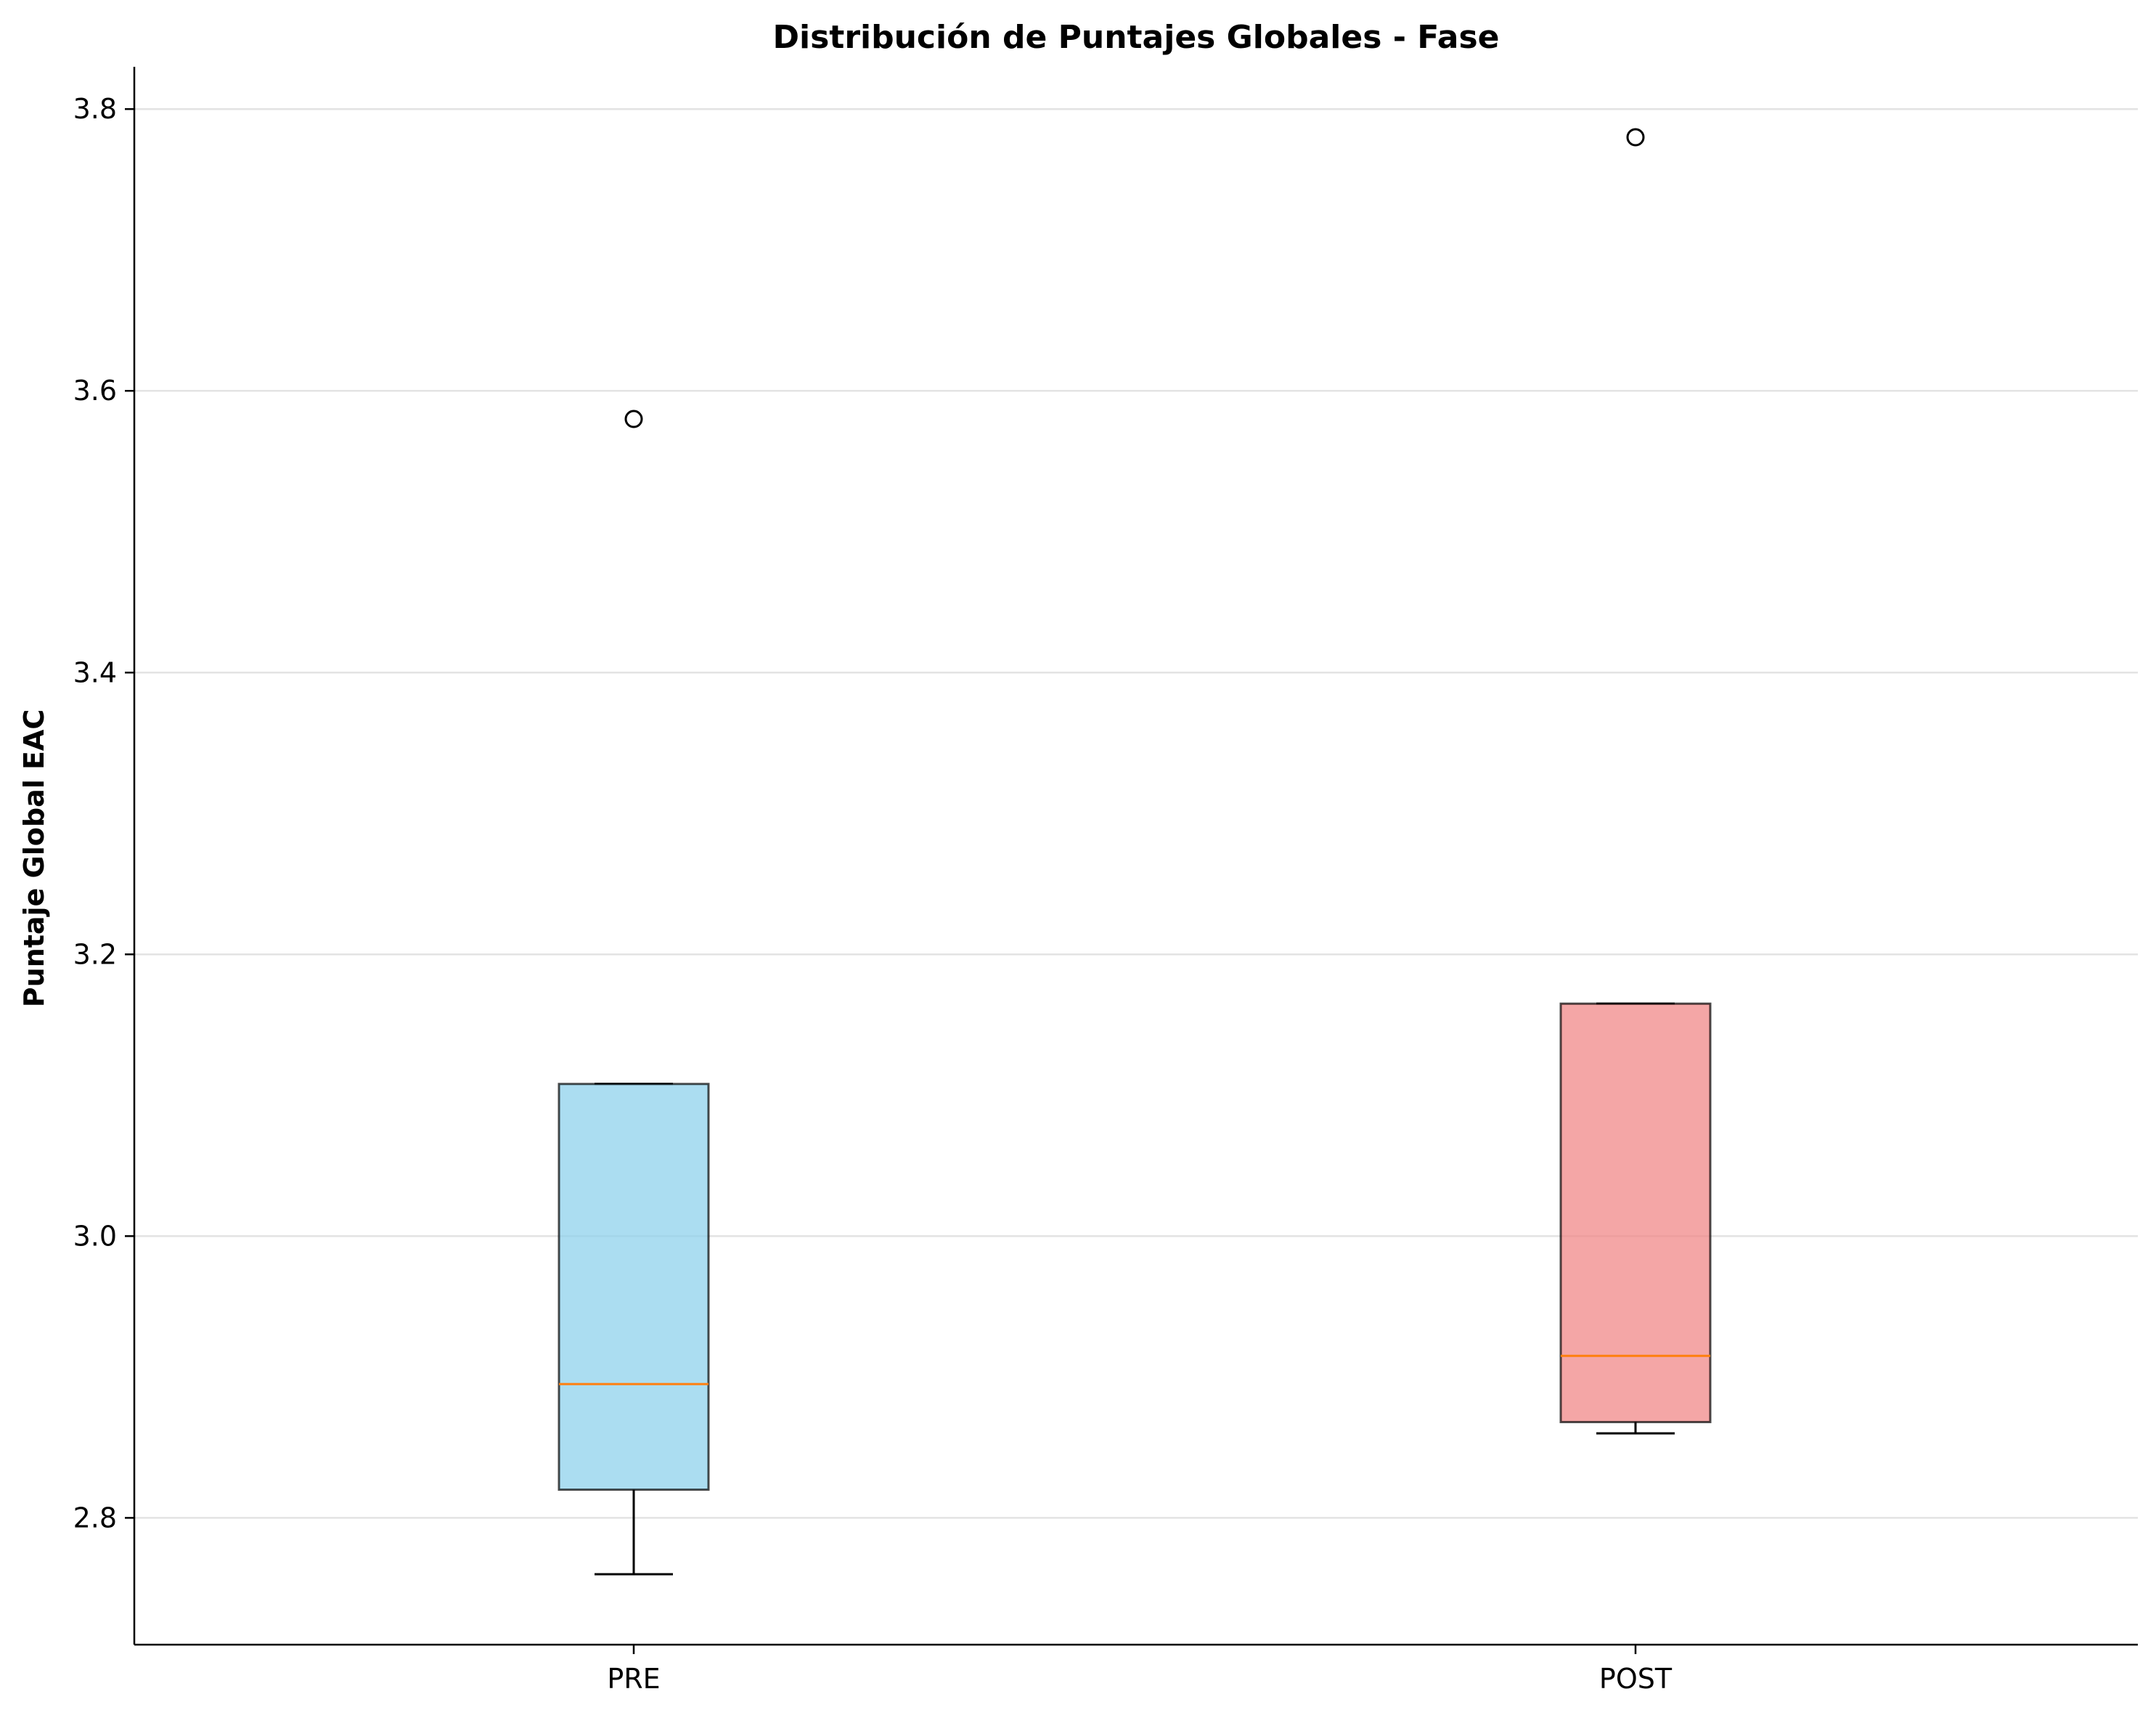  I want to click on y-ticks: 2.8 3.0 3.2 3.4 3.6 3.8, so click(104, 813).